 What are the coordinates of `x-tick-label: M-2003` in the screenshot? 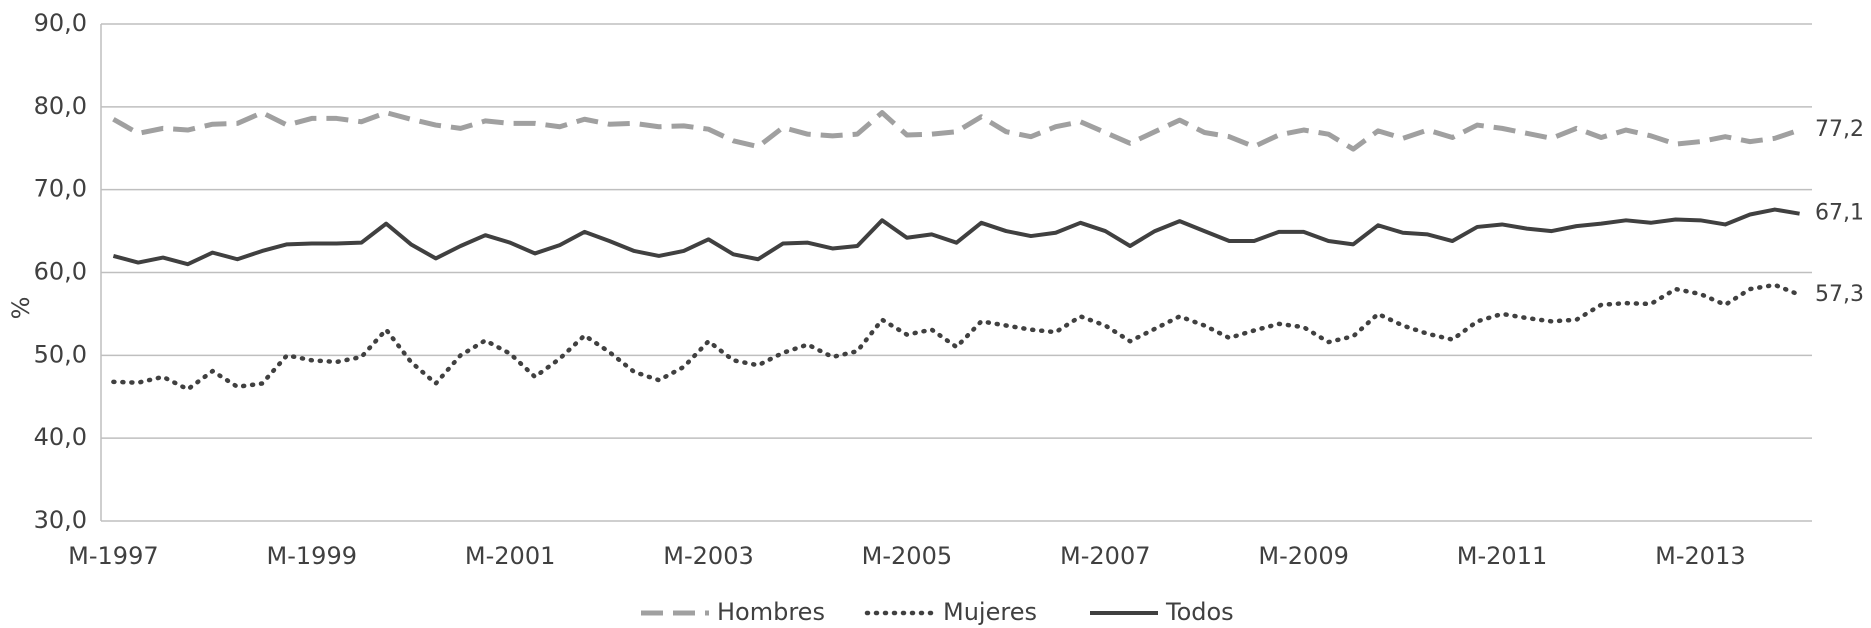 It's located at (708, 556).